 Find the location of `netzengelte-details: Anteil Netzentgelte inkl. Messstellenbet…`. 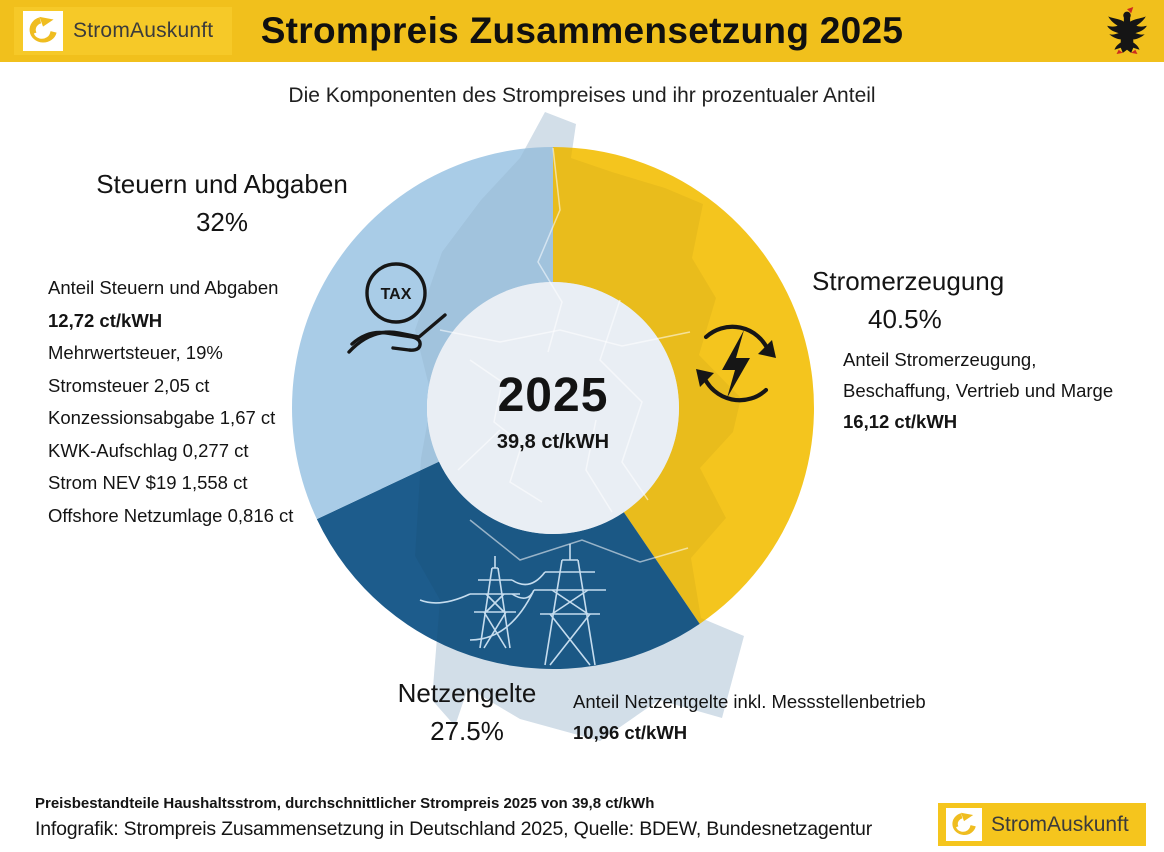

netzengelte-details: Anteil Netzentgelte inkl. Messstellenbet… is located at coordinates (749, 717).